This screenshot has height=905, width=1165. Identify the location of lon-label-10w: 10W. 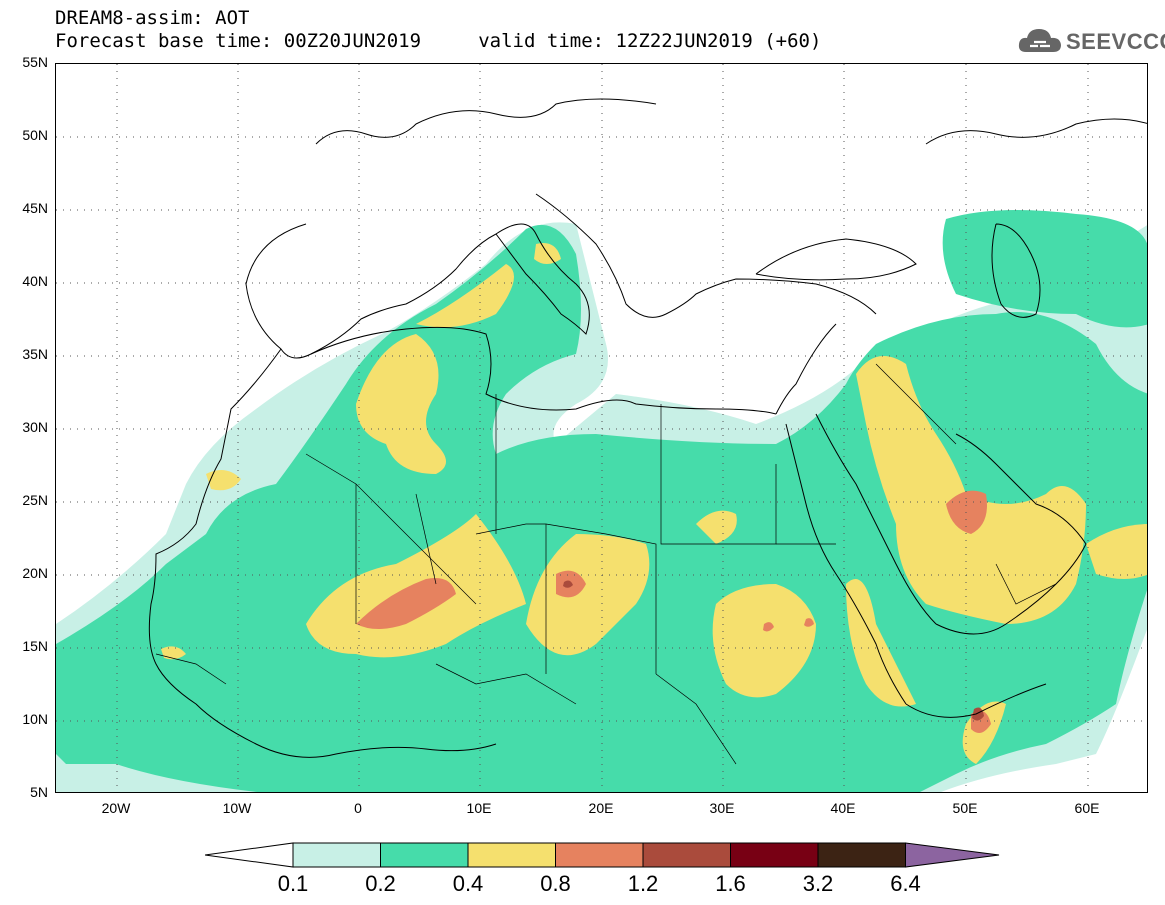
(237, 808).